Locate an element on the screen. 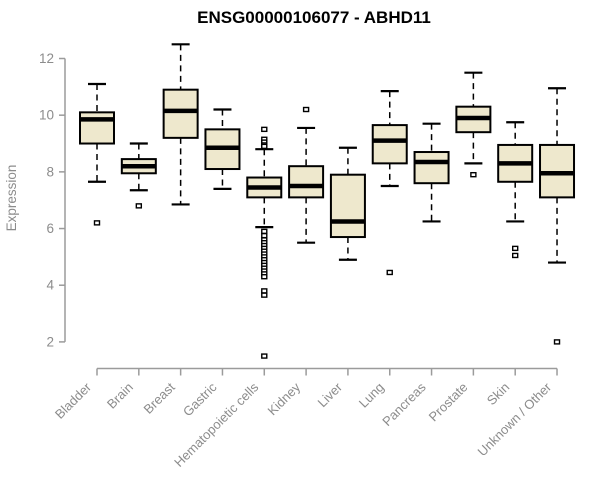  x-category-label: Bladder is located at coordinates (73, 400).